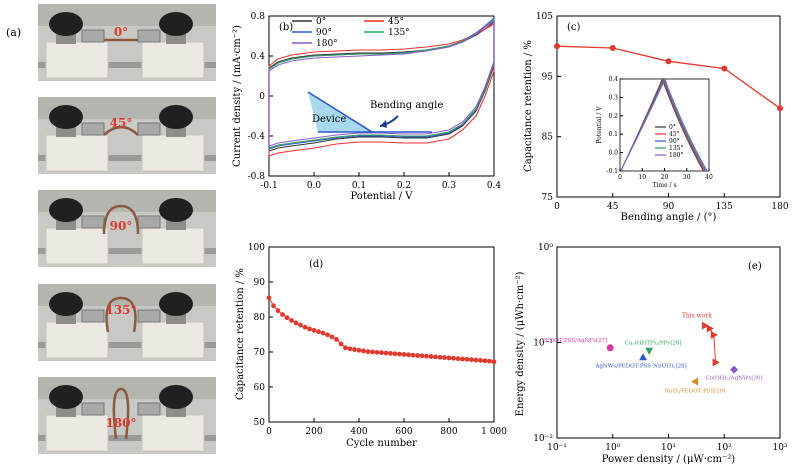  I want to click on gcd-legend-label: 90°, so click(674, 141).